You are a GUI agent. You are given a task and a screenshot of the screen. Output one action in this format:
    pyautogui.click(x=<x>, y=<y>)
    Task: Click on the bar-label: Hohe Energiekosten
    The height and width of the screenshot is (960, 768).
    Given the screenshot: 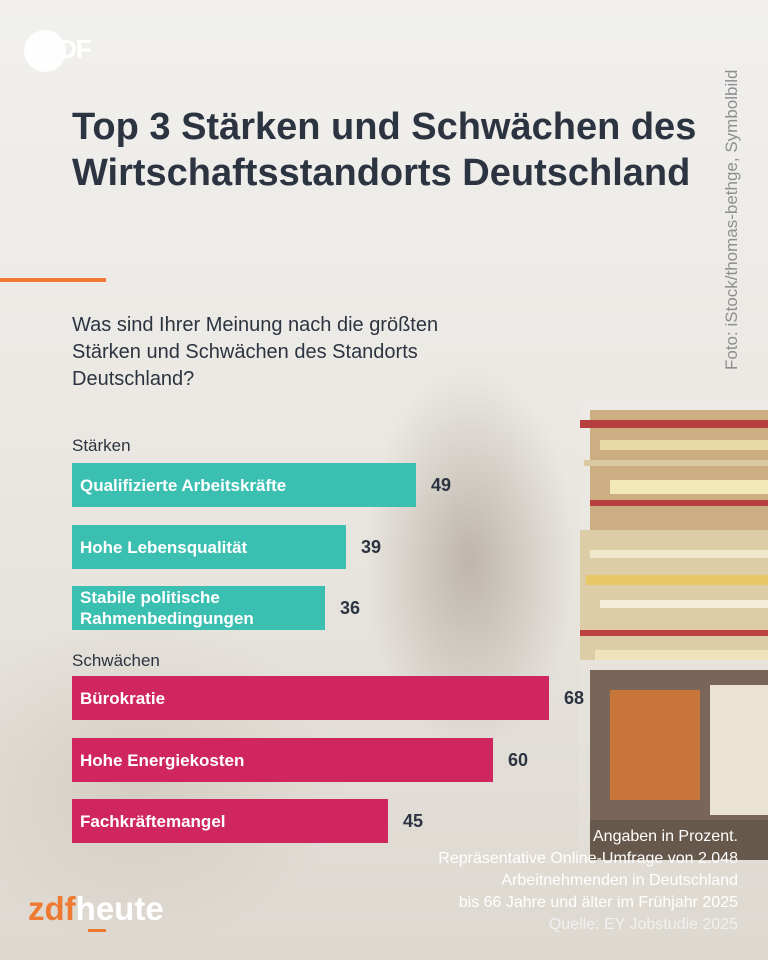 What is the action you would take?
    pyautogui.click(x=162, y=760)
    